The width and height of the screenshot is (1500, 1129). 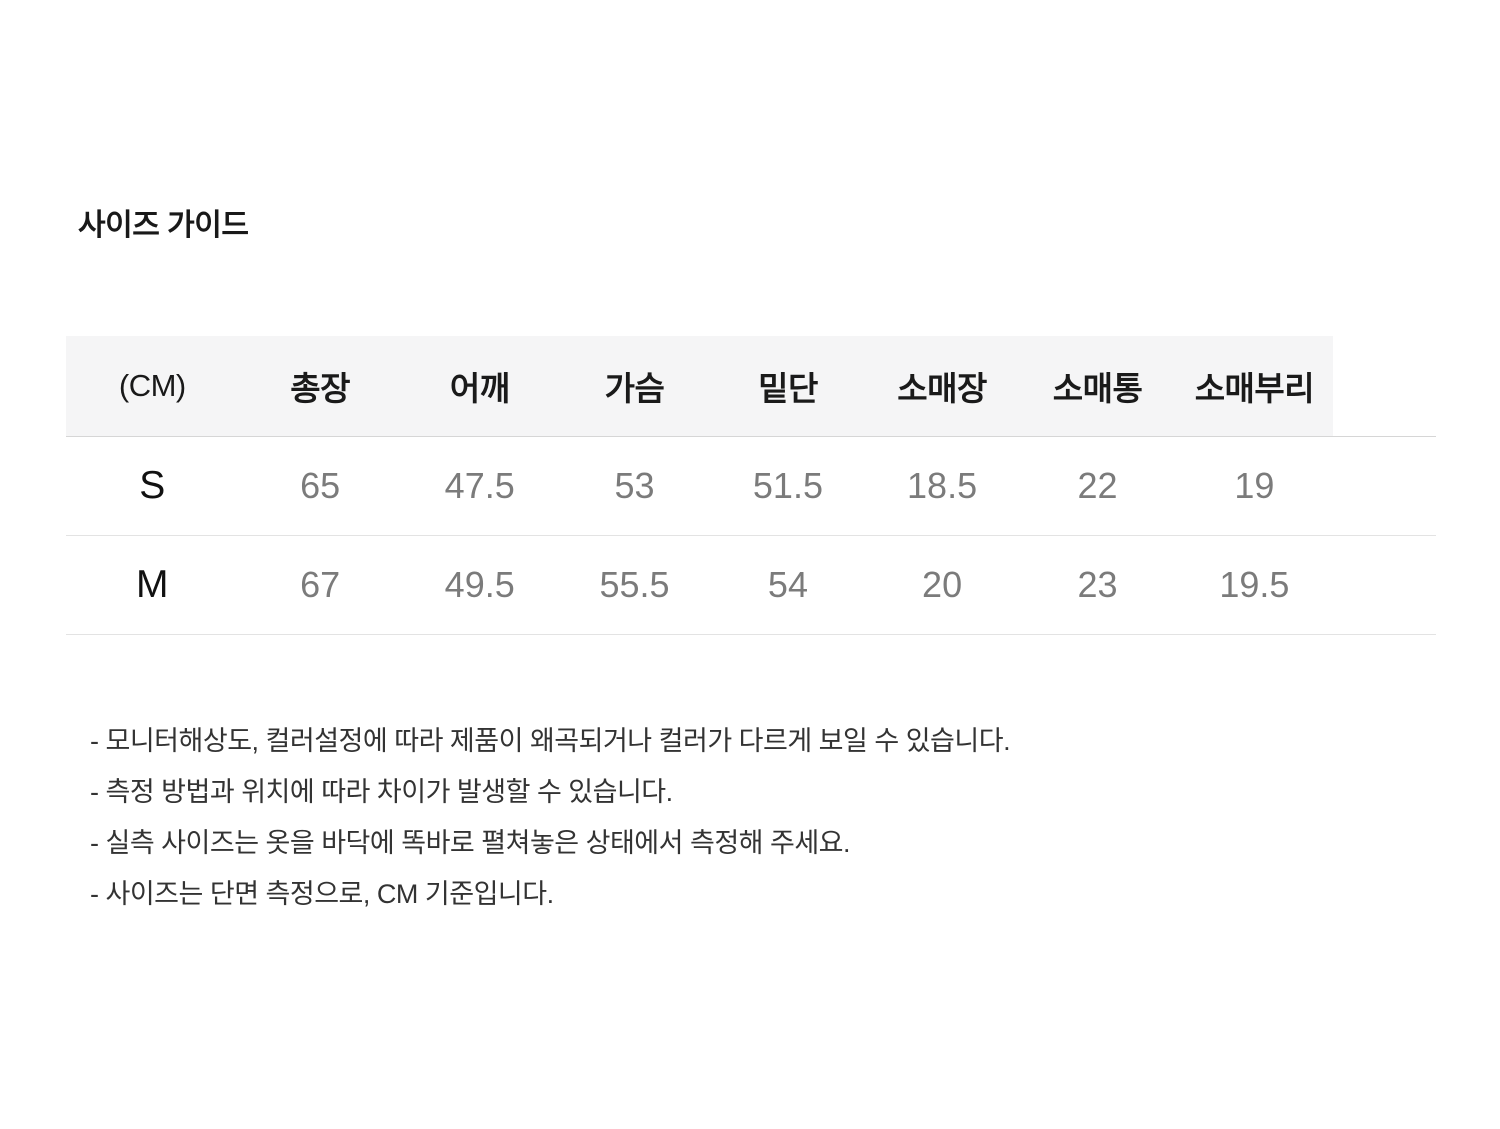 What do you see at coordinates (1254, 486) in the screenshot?
I see `measurement-value: 19` at bounding box center [1254, 486].